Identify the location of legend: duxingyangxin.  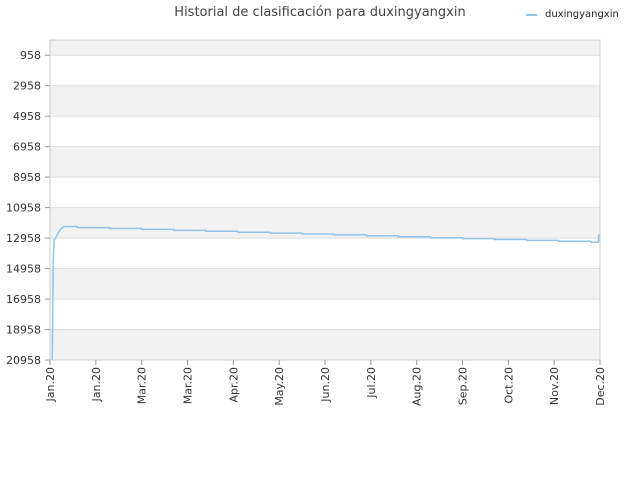
(572, 14).